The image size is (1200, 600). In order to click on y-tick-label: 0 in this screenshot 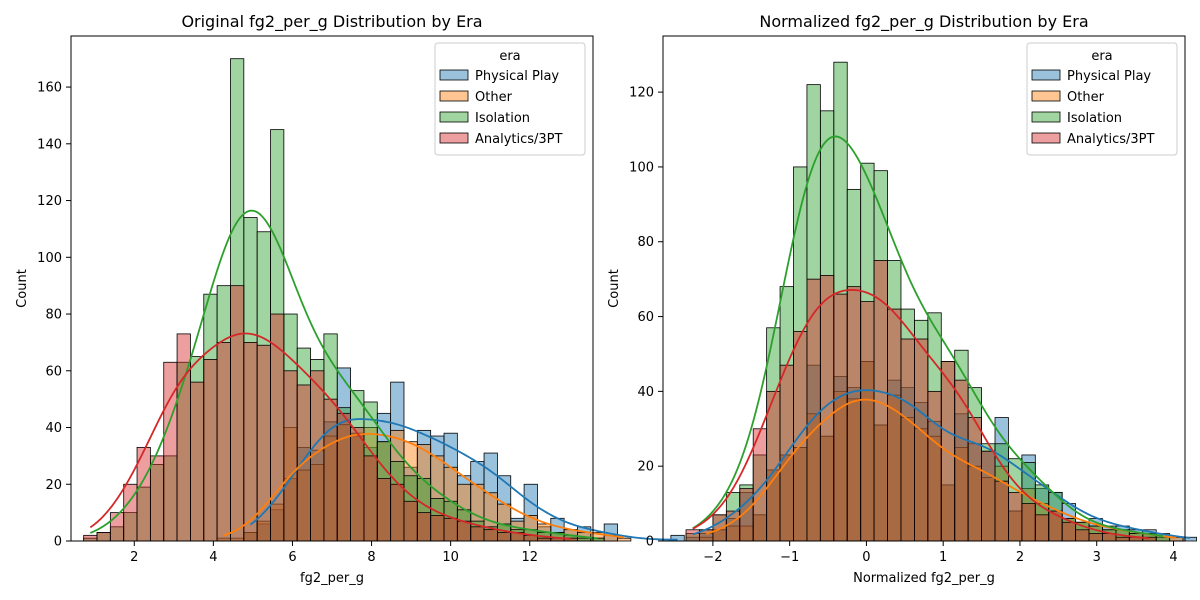, I will do `click(650, 542)`.